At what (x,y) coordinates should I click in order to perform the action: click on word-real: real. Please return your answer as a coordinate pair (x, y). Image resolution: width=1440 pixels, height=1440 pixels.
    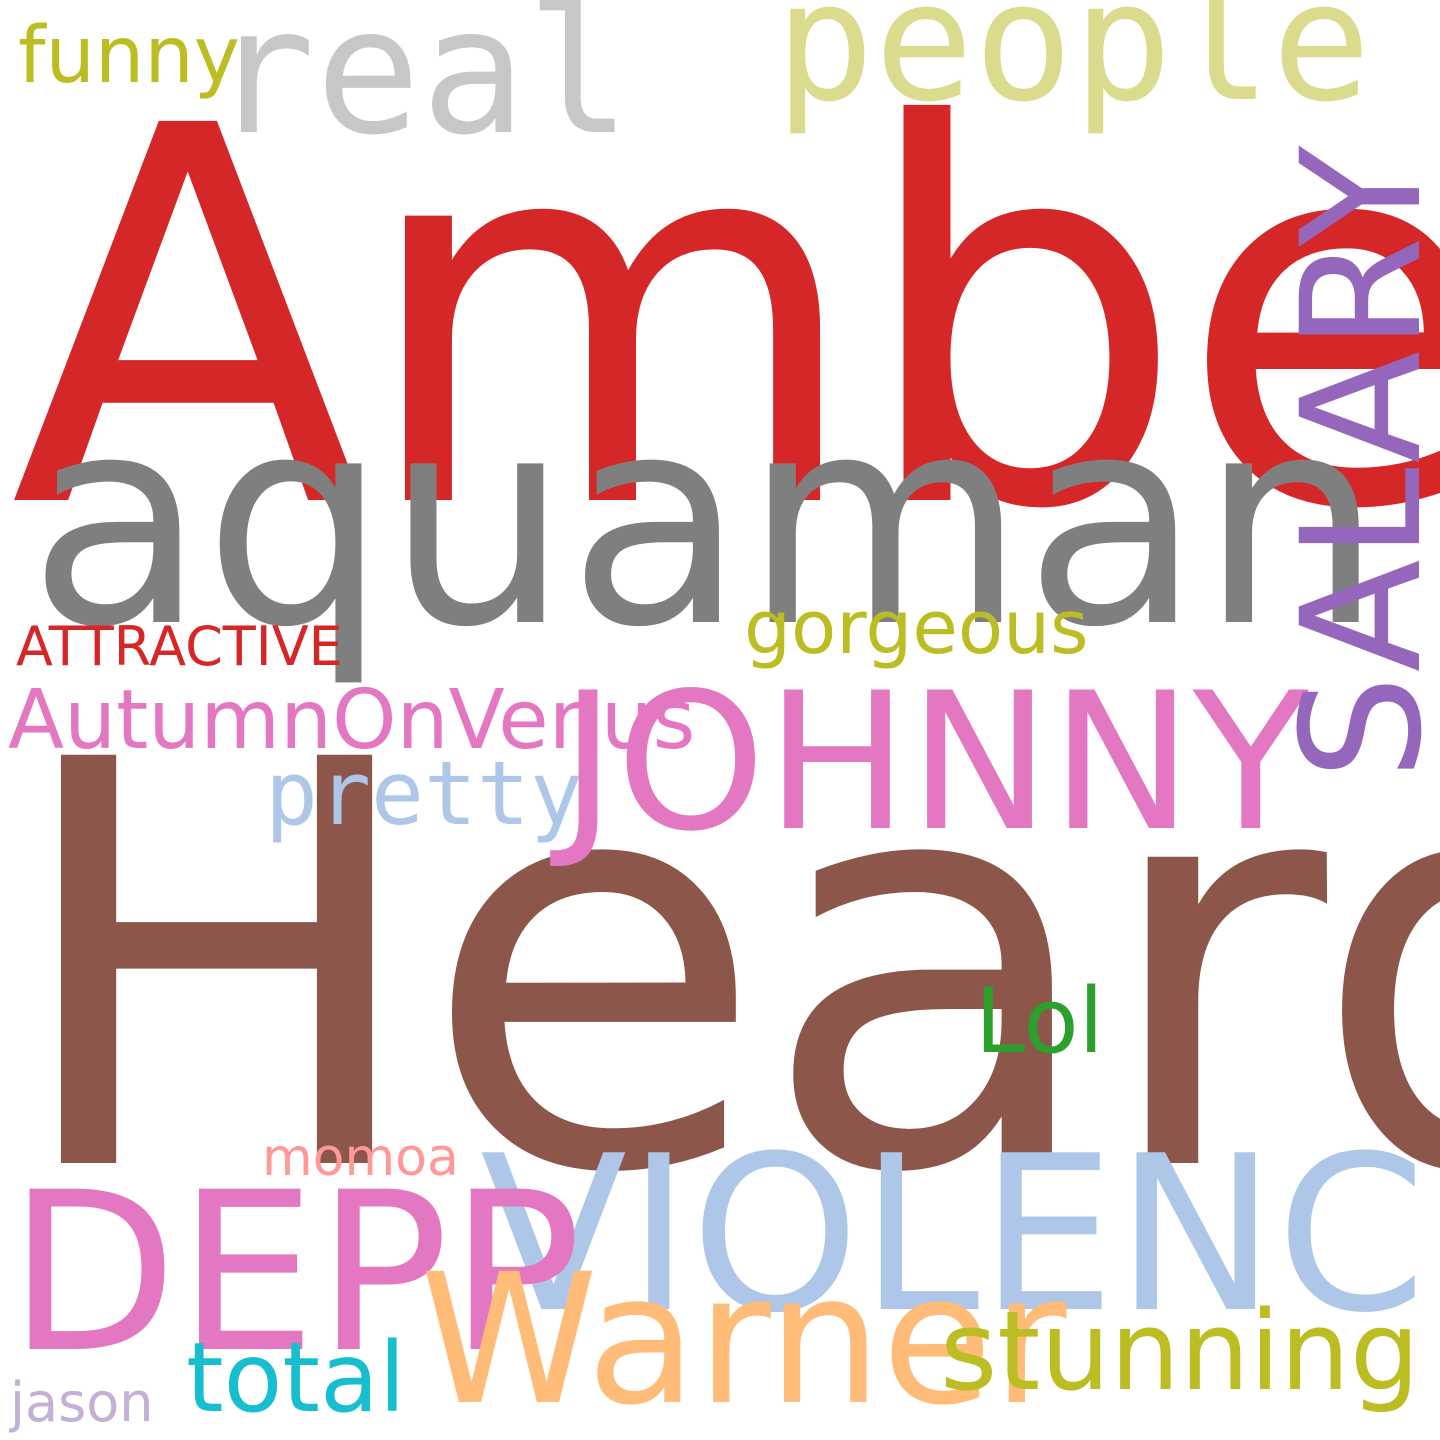
    Looking at the image, I should click on (421, 87).